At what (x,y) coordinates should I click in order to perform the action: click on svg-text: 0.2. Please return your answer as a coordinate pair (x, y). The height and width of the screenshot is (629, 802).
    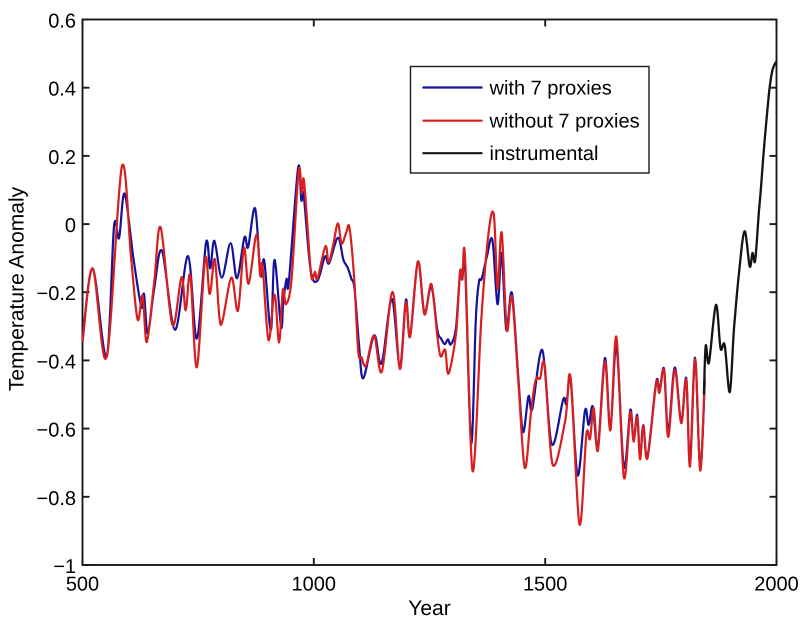
    Looking at the image, I should click on (62, 158).